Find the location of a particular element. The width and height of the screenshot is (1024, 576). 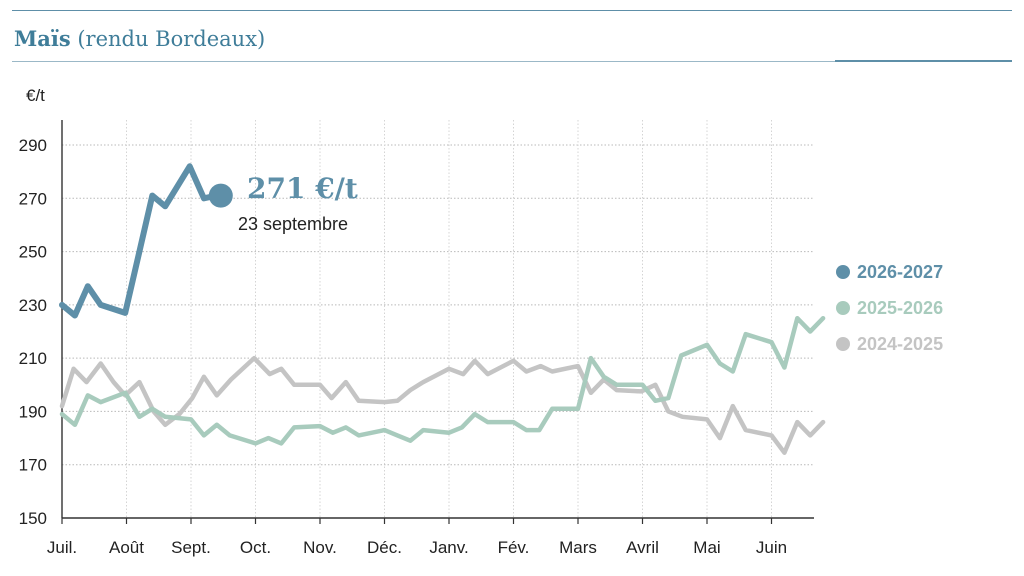

x-tick-label: Juil. is located at coordinates (62, 547).